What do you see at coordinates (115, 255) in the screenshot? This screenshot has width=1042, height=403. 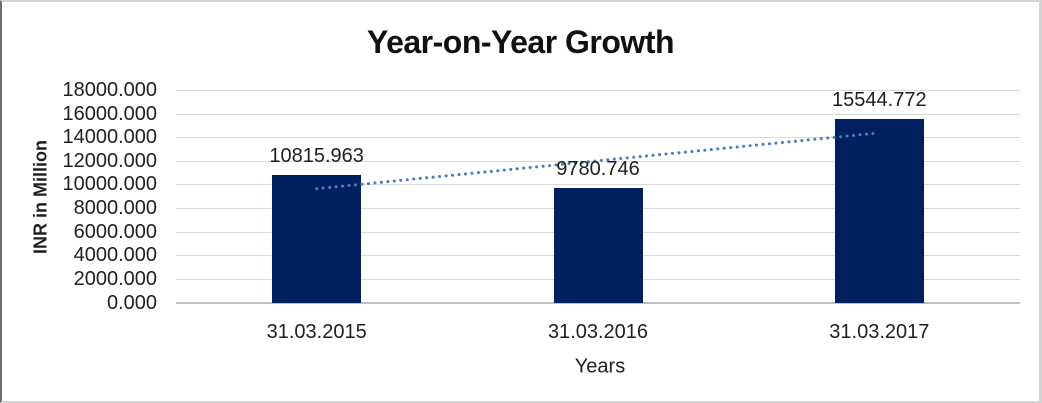 I see `y-tick-label: 4000.000` at bounding box center [115, 255].